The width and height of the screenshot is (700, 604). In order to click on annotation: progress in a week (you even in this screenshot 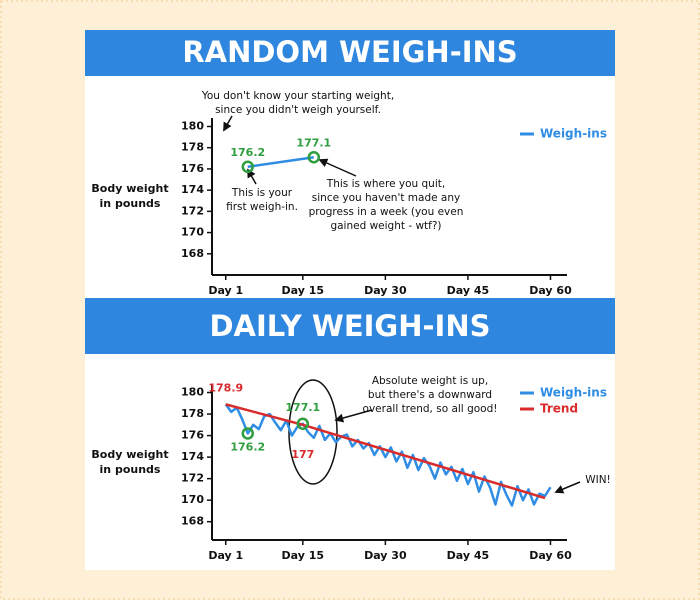, I will do `click(386, 212)`.